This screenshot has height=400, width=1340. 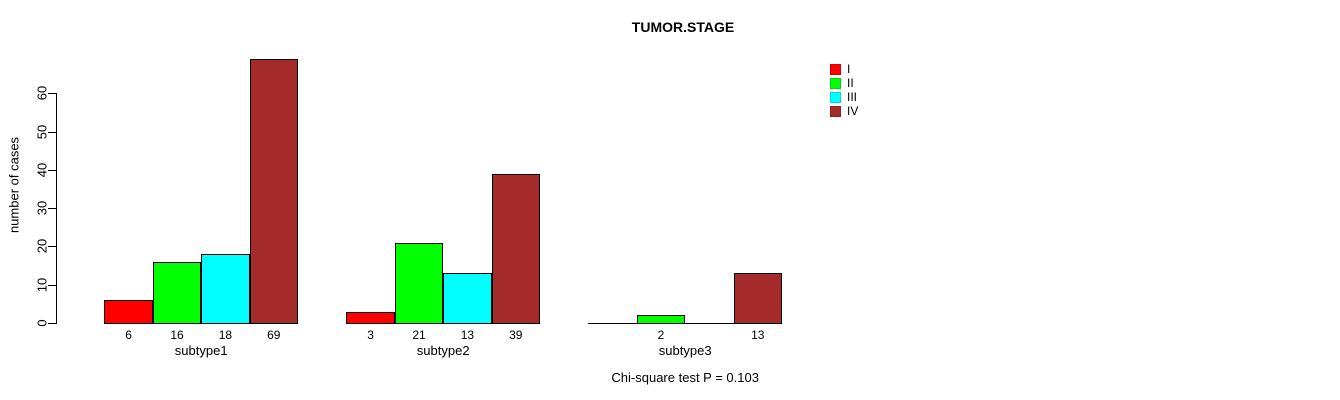 What do you see at coordinates (419, 335) in the screenshot?
I see `bar-value-label: 21` at bounding box center [419, 335].